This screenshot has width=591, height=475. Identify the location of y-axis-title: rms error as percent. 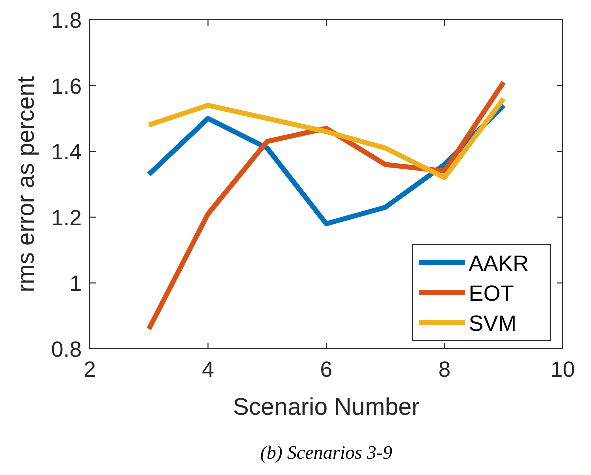
(26, 184).